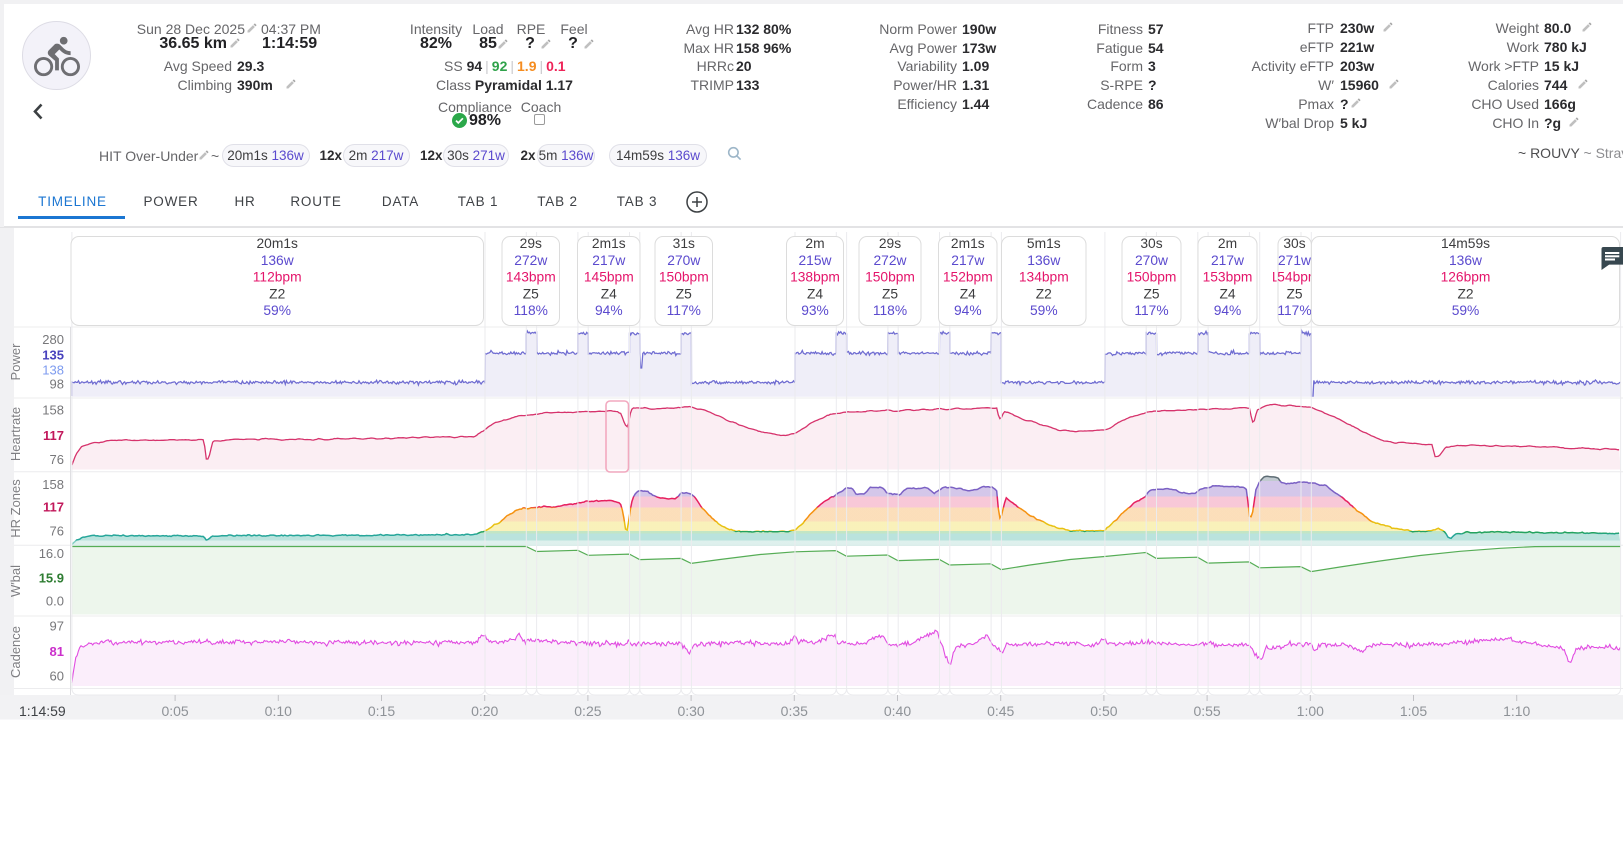 The width and height of the screenshot is (1623, 860). Describe the element at coordinates (15, 362) in the screenshot. I see `svg-text: Power` at that location.